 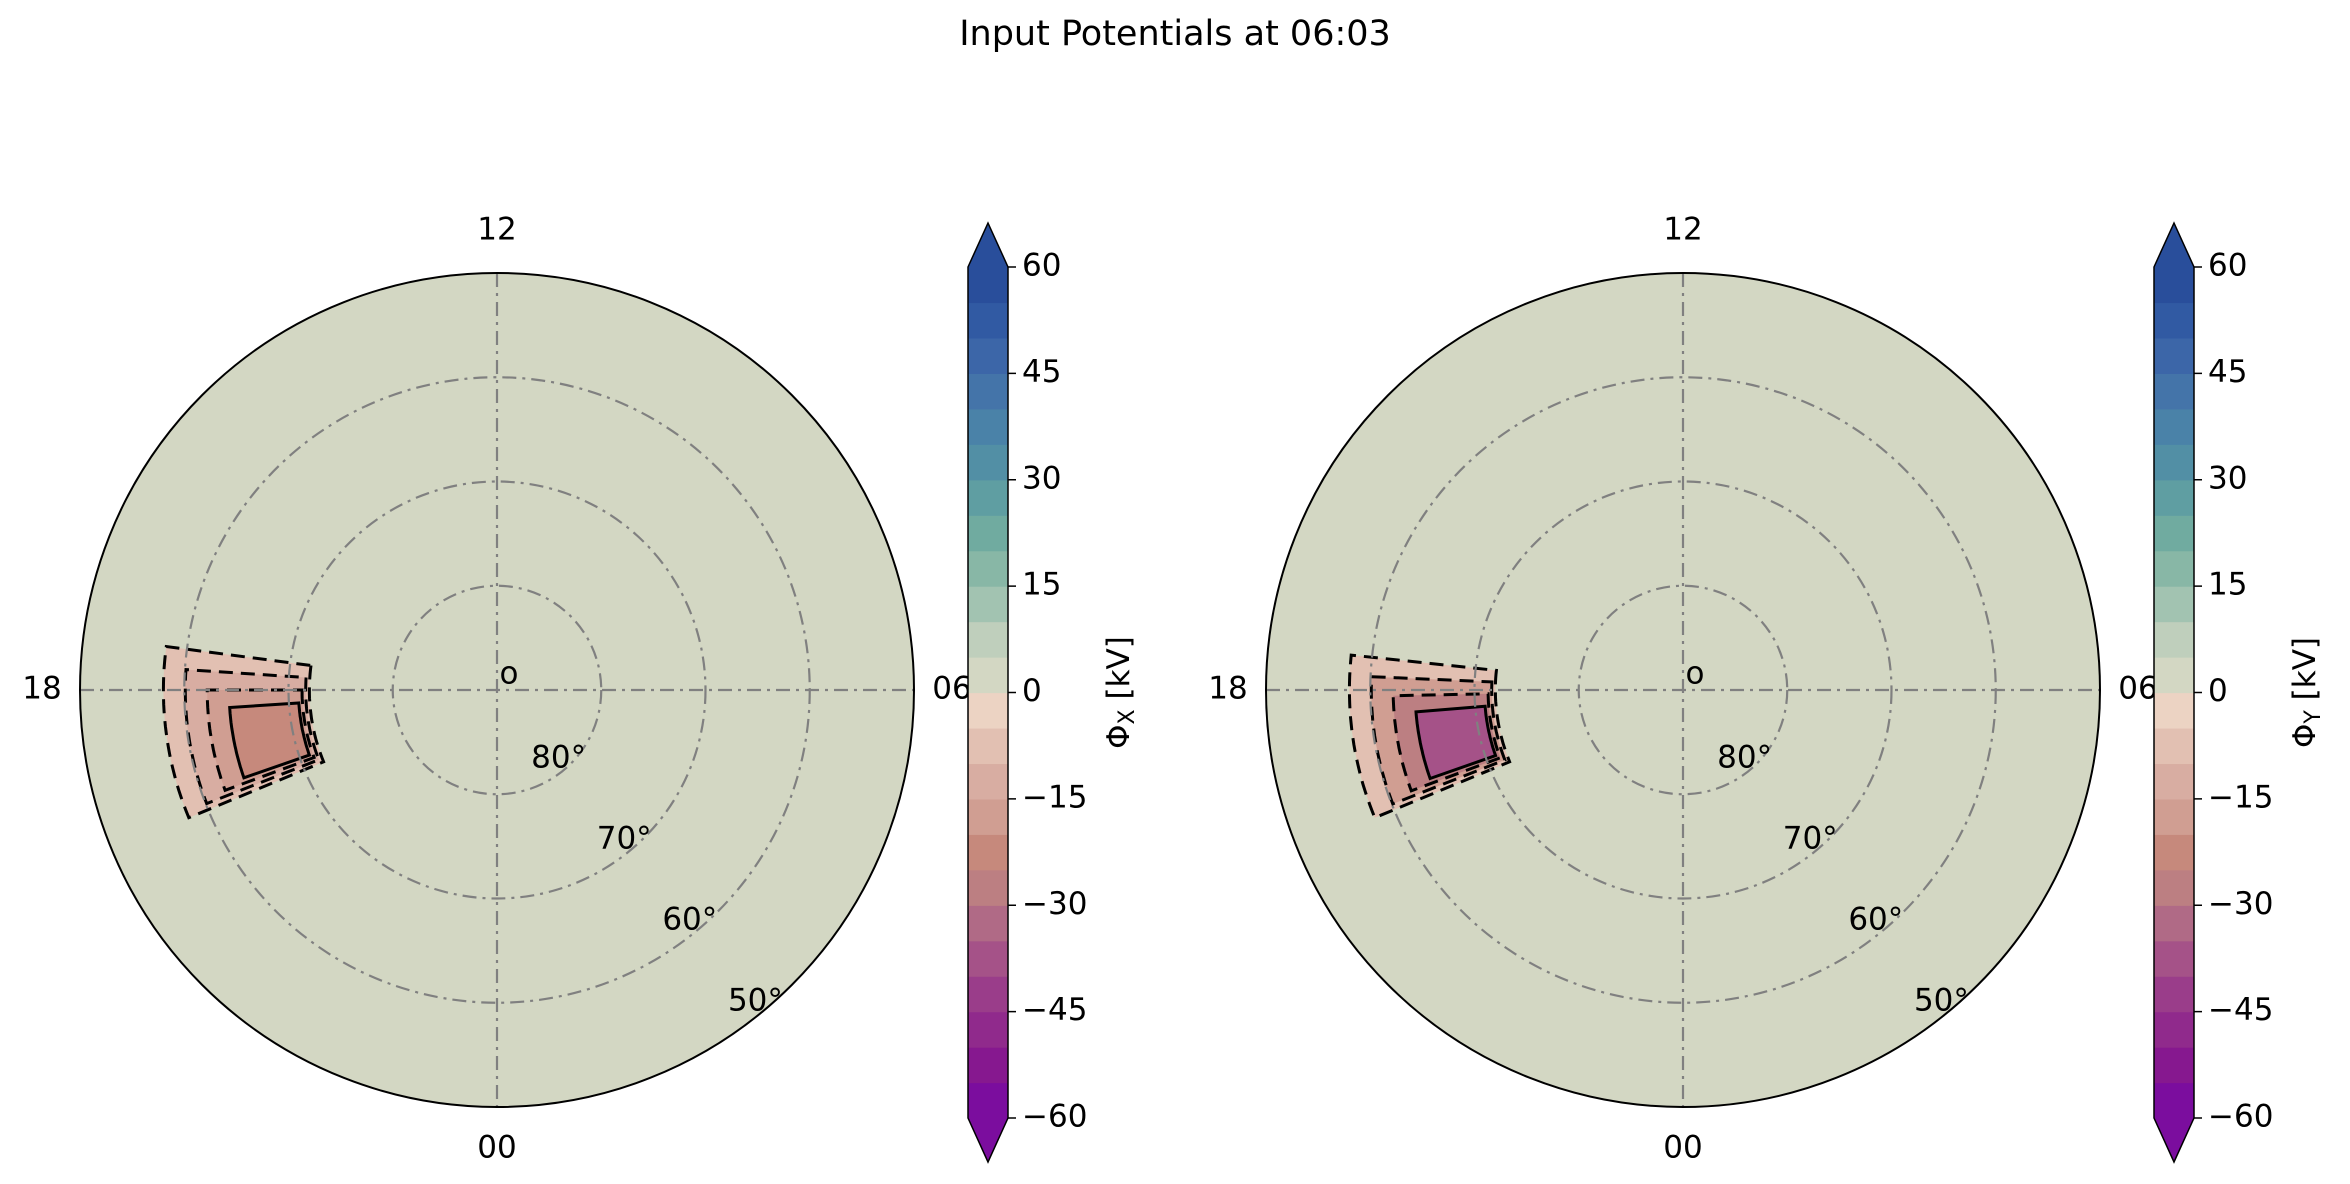 What do you see at coordinates (988, 245) in the screenshot?
I see `colorbar-extend-max` at bounding box center [988, 245].